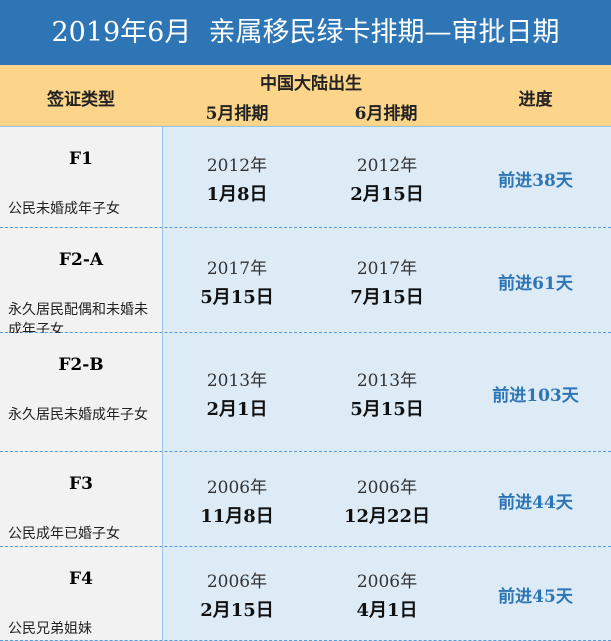 The height and width of the screenshot is (641, 611). What do you see at coordinates (237, 409) in the screenshot?
I see `may-date: 2月1日` at bounding box center [237, 409].